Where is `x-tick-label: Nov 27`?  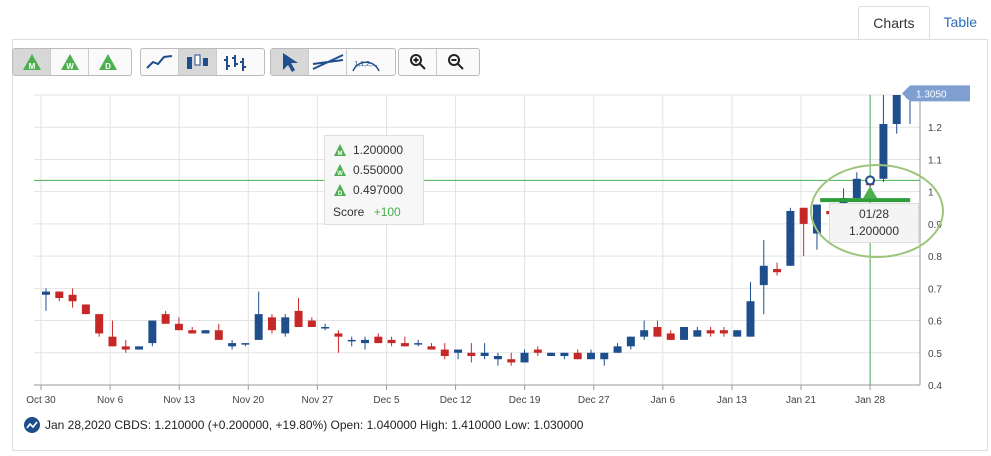 x-tick-label: Nov 27 is located at coordinates (318, 400).